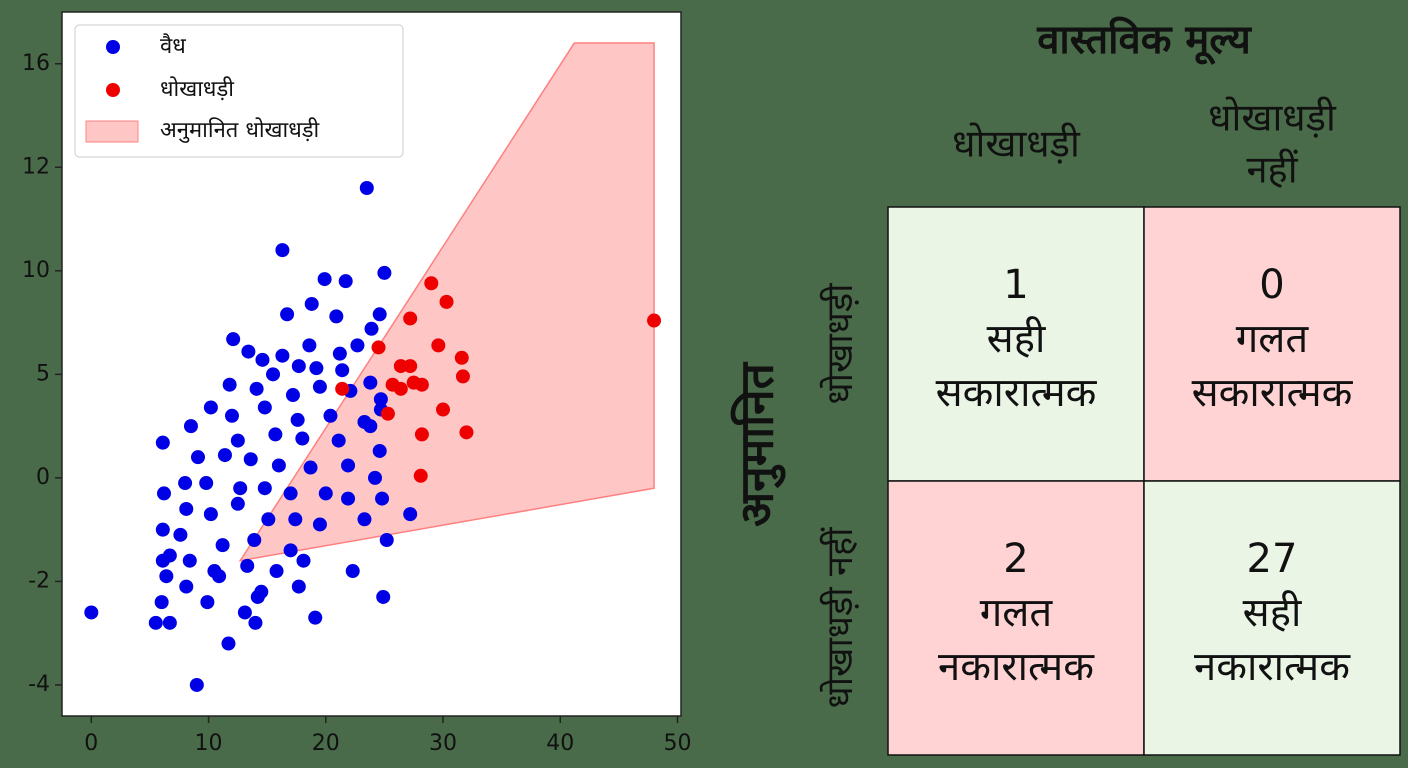 The image size is (1408, 768). Describe the element at coordinates (840, 617) in the screenshot. I see `row-header: धोखाधड़ी नहीं` at that location.